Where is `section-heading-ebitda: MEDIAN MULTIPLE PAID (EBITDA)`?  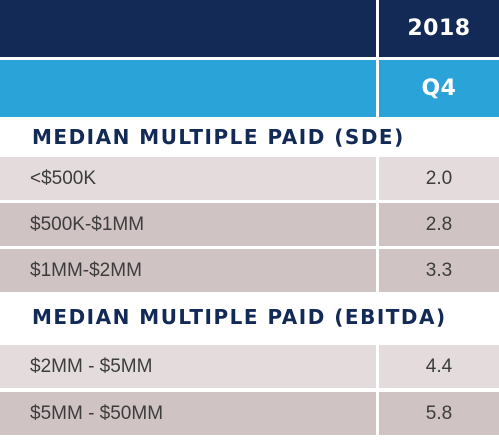 section-heading-ebitda: MEDIAN MULTIPLE PAID (EBITDA) is located at coordinates (239, 317).